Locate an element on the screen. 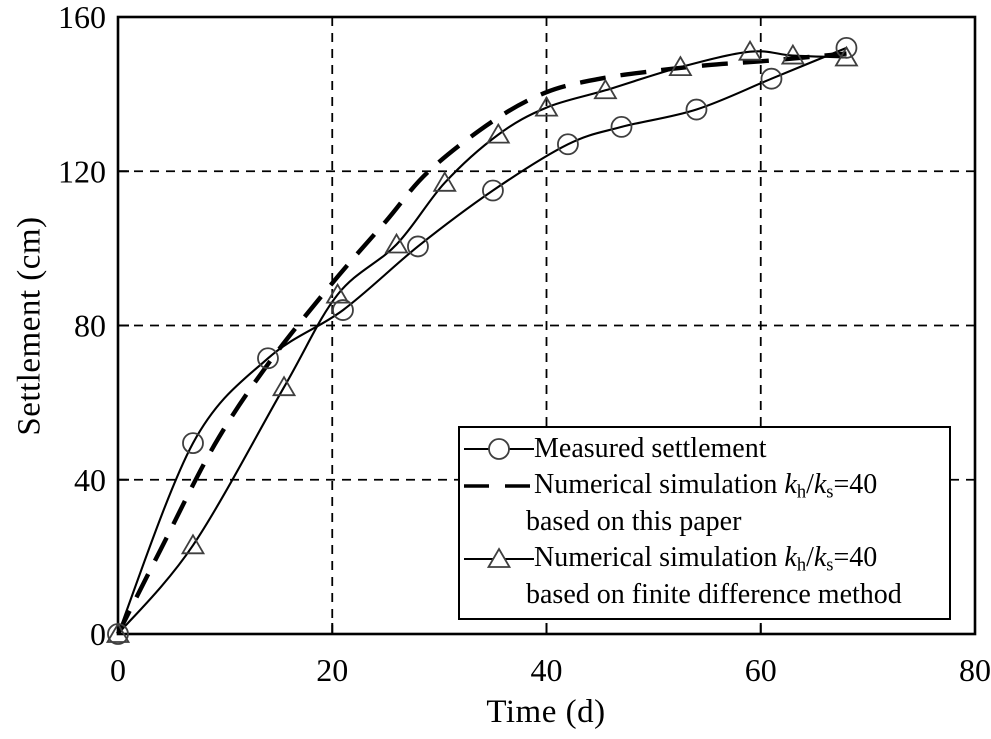 Image resolution: width=991 pixels, height=739 pixels. legend-item-simulation-paper-line2: based on this paper is located at coordinates (704, 522).